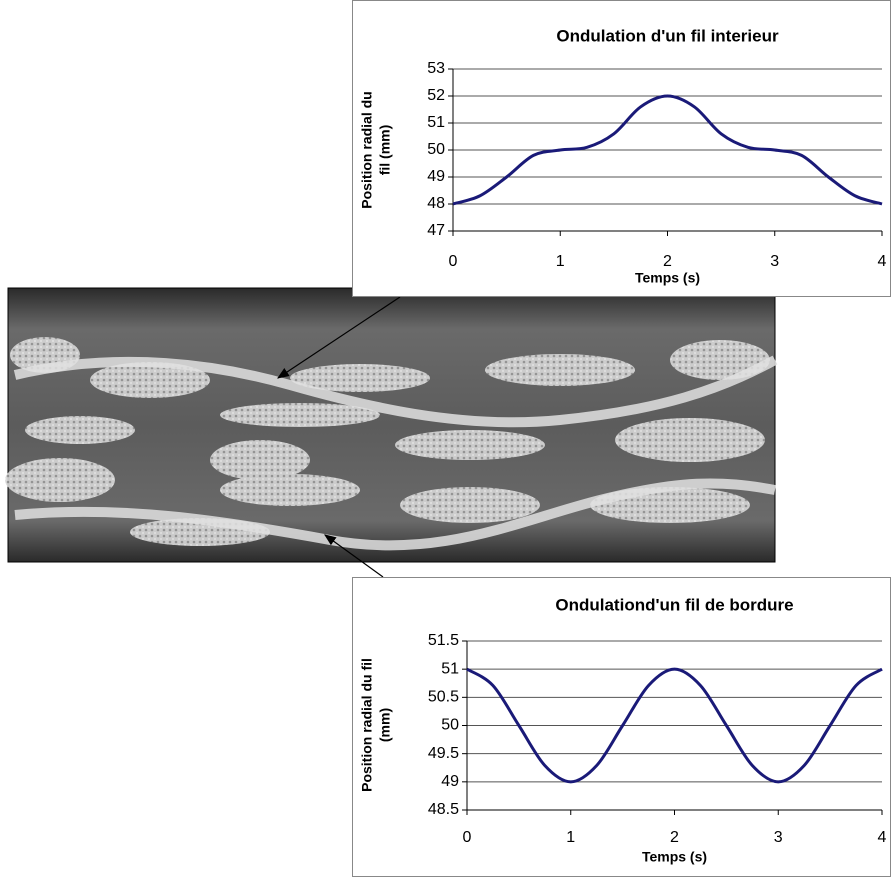 The image size is (891, 877). I want to click on y-tick-label: 49.5, so click(443, 753).